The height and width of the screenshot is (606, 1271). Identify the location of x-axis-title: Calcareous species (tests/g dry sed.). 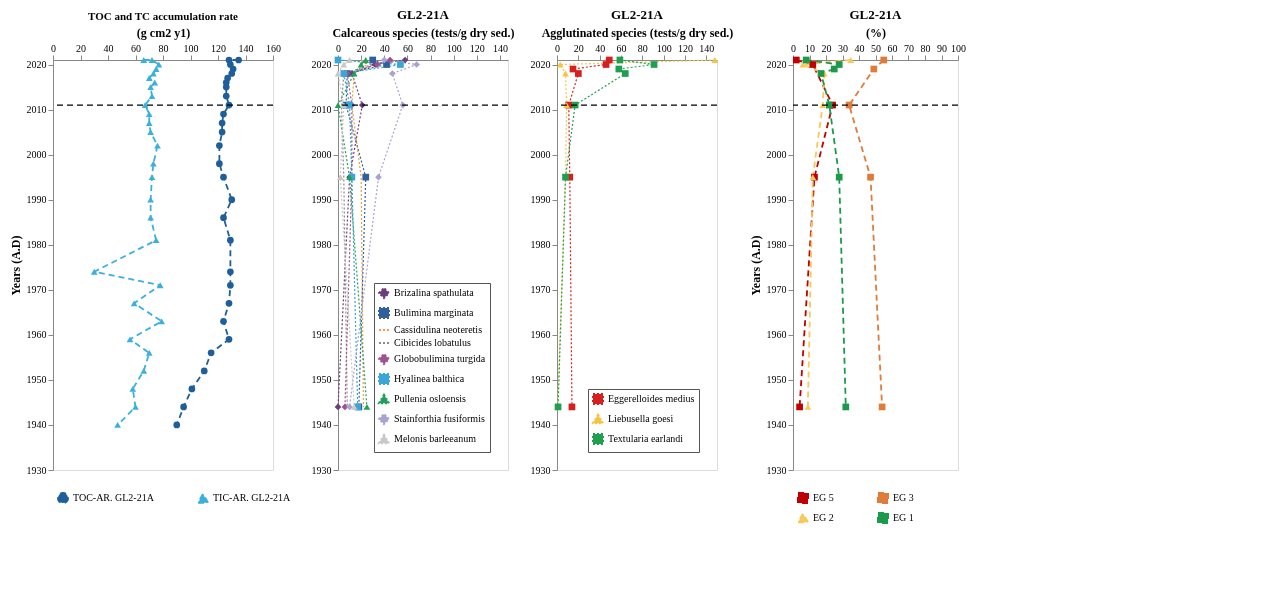
(423, 32).